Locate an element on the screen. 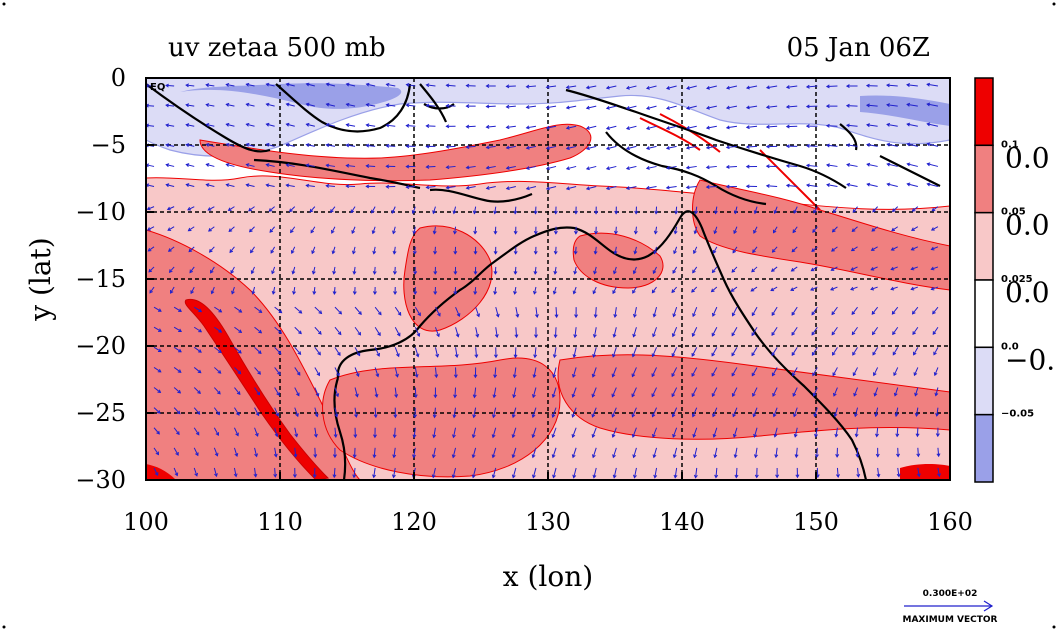 This screenshot has height=631, width=1058. coast-australia-west is located at coordinates (340, 428).